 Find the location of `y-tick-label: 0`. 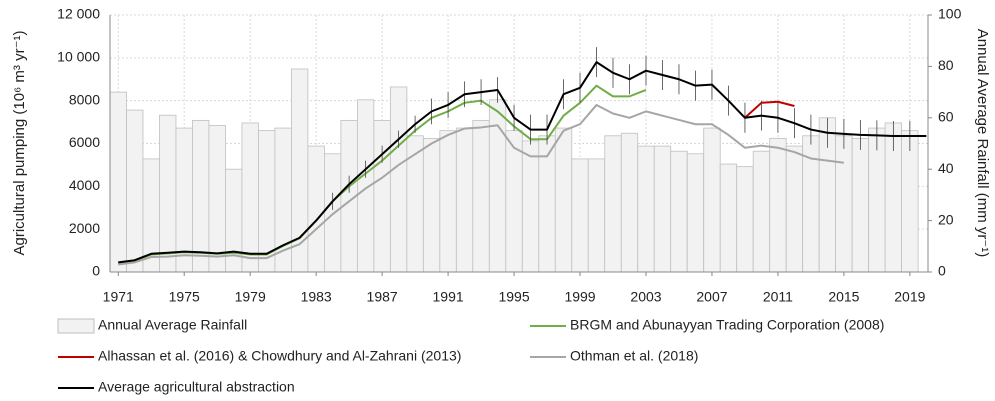

y-tick-label: 0 is located at coordinates (96, 271).